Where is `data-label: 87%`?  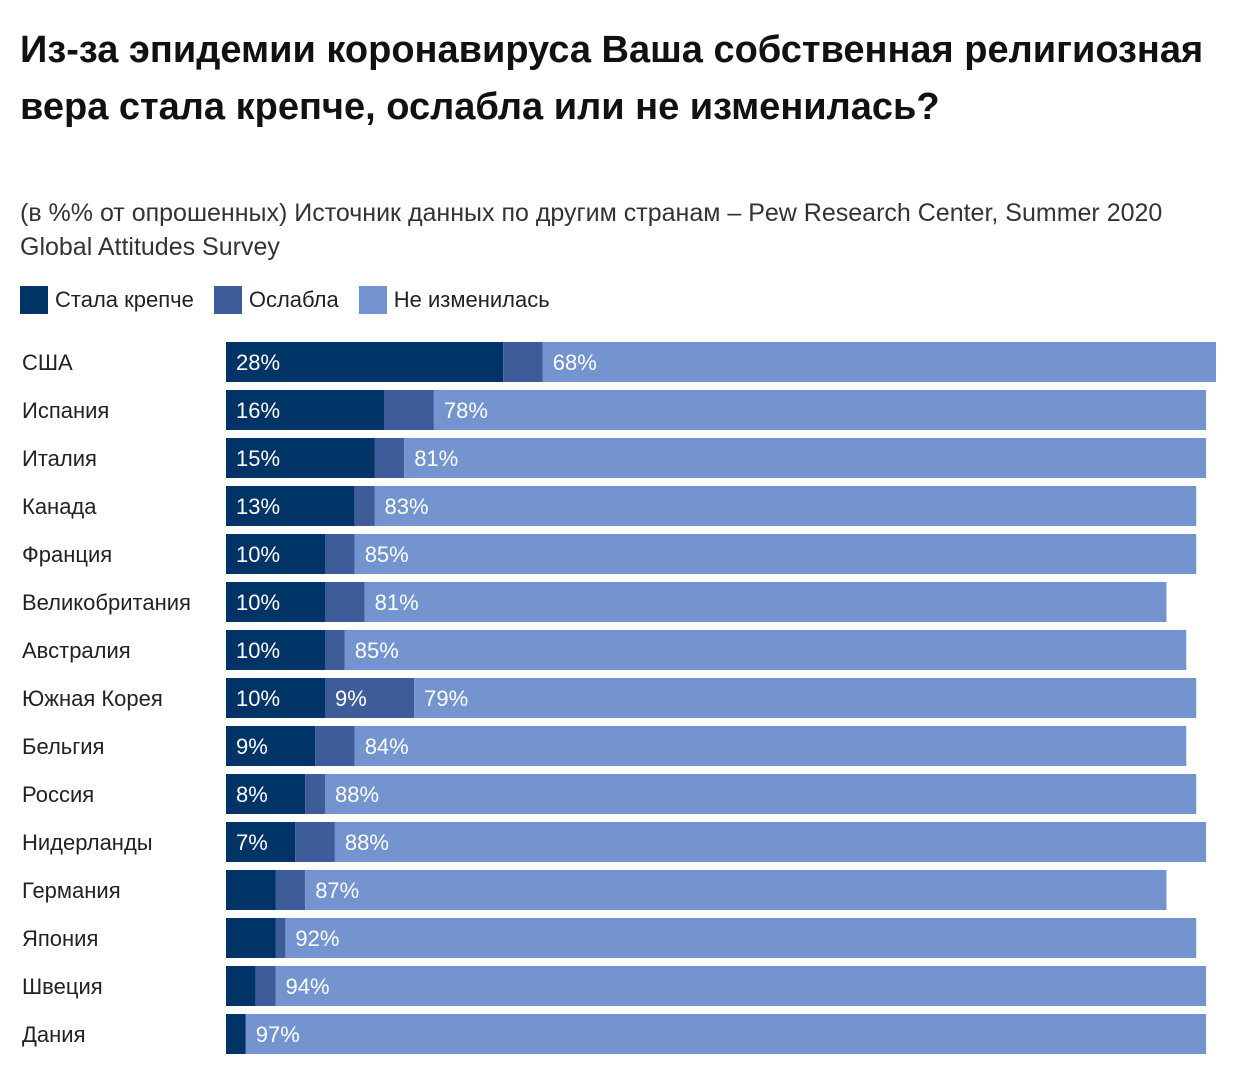 data-label: 87% is located at coordinates (337, 890).